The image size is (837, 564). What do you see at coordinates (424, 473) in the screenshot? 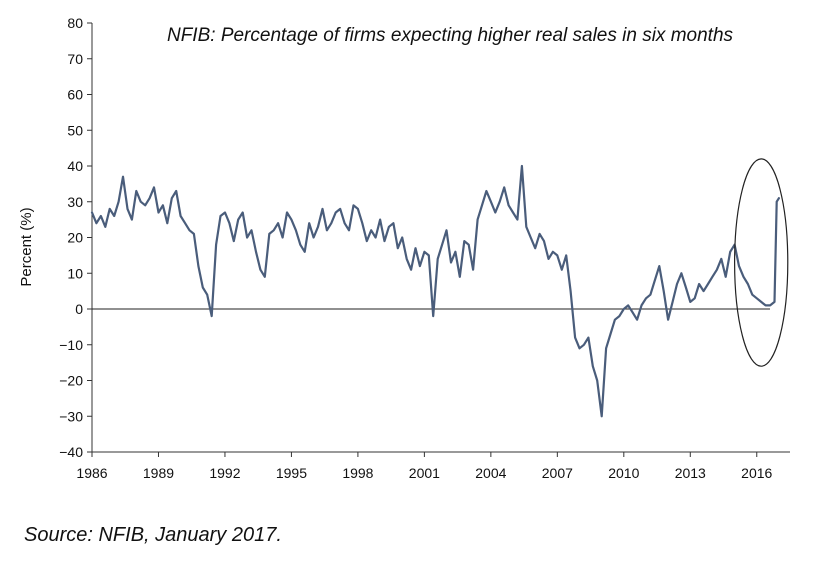
I see `x-tick-label: 2001` at bounding box center [424, 473].